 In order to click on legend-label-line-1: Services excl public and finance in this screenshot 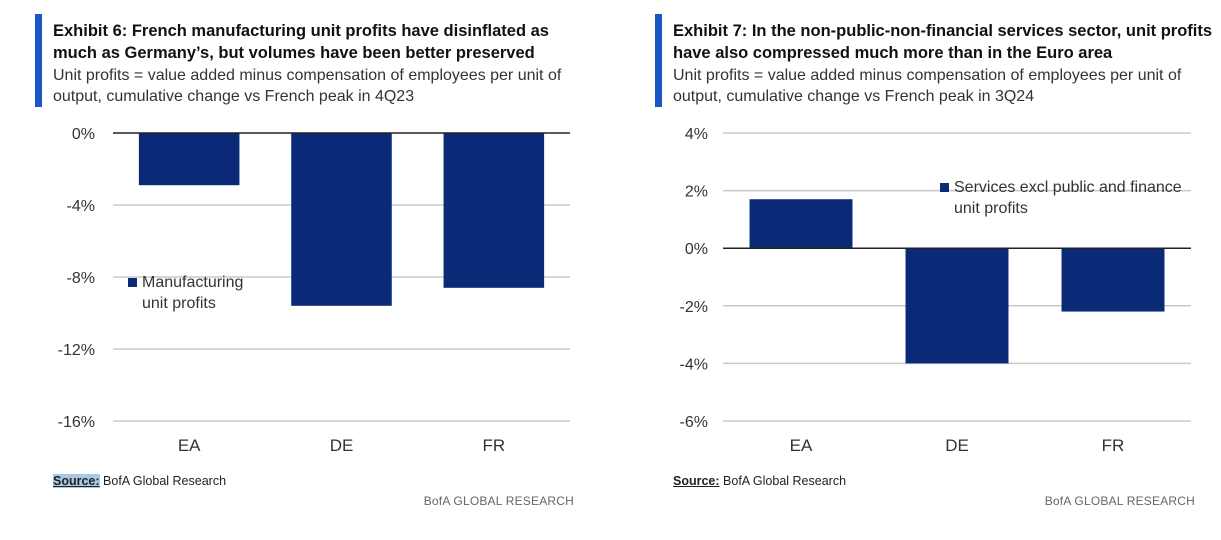, I will do `click(1068, 187)`.